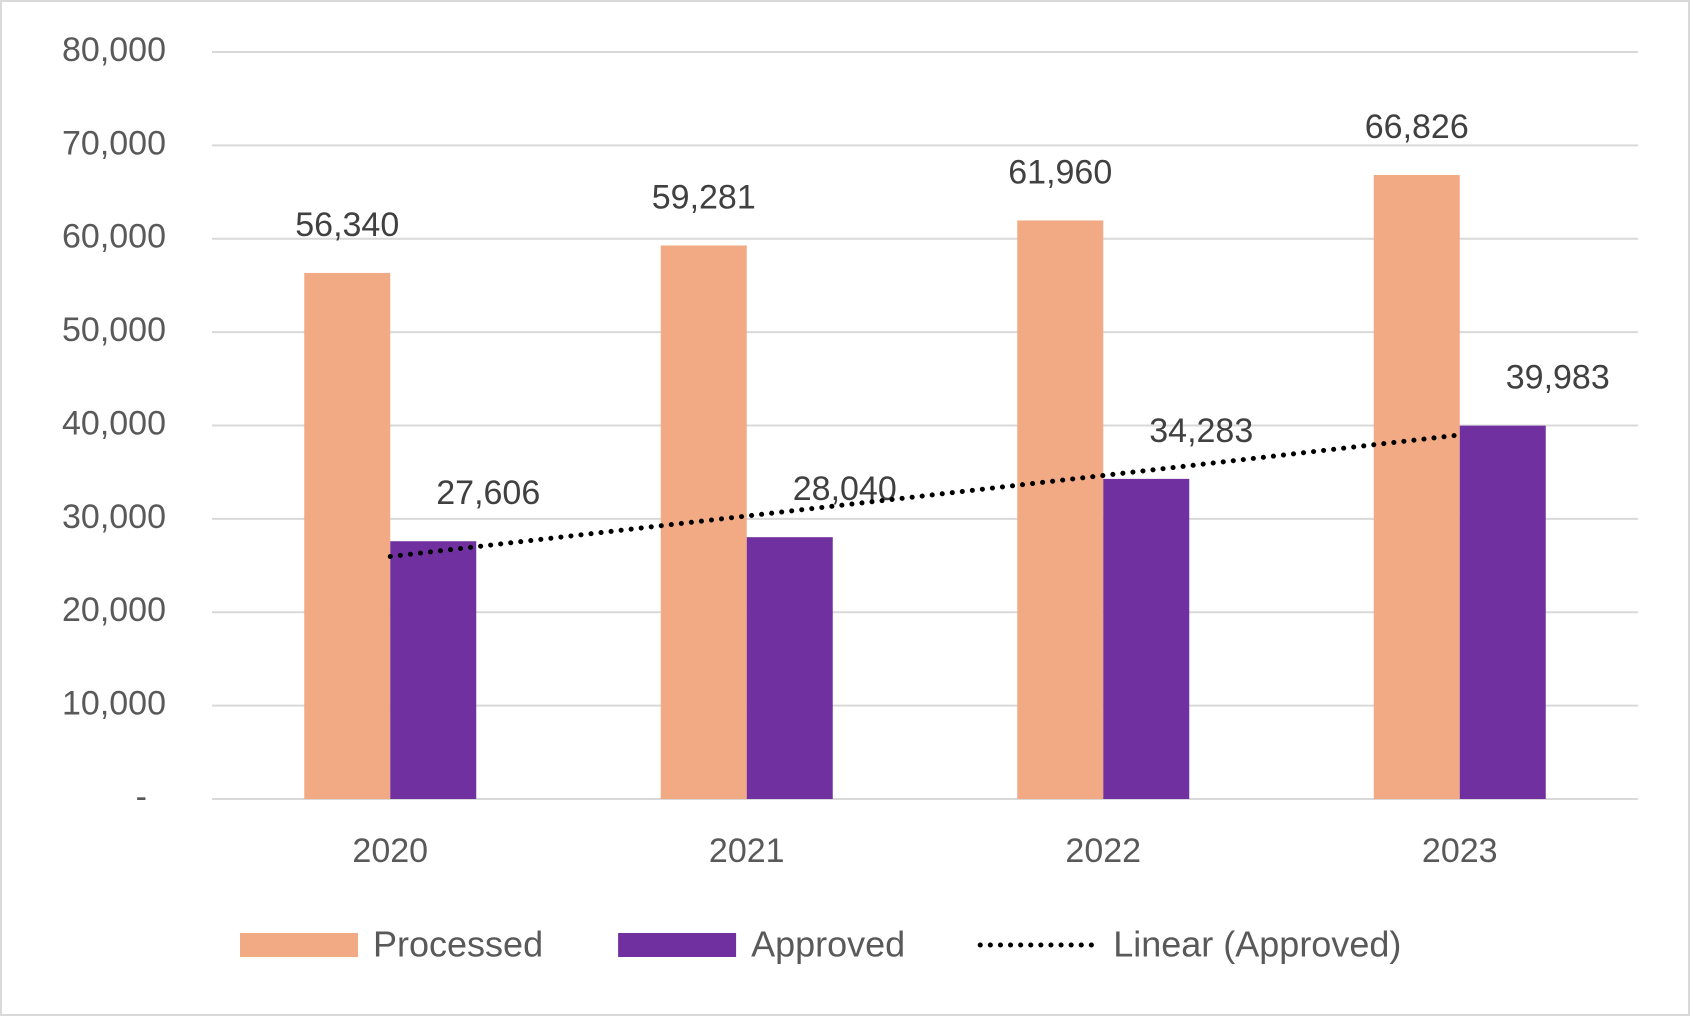 The height and width of the screenshot is (1016, 1690). I want to click on data-label: 61,960, so click(1060, 172).